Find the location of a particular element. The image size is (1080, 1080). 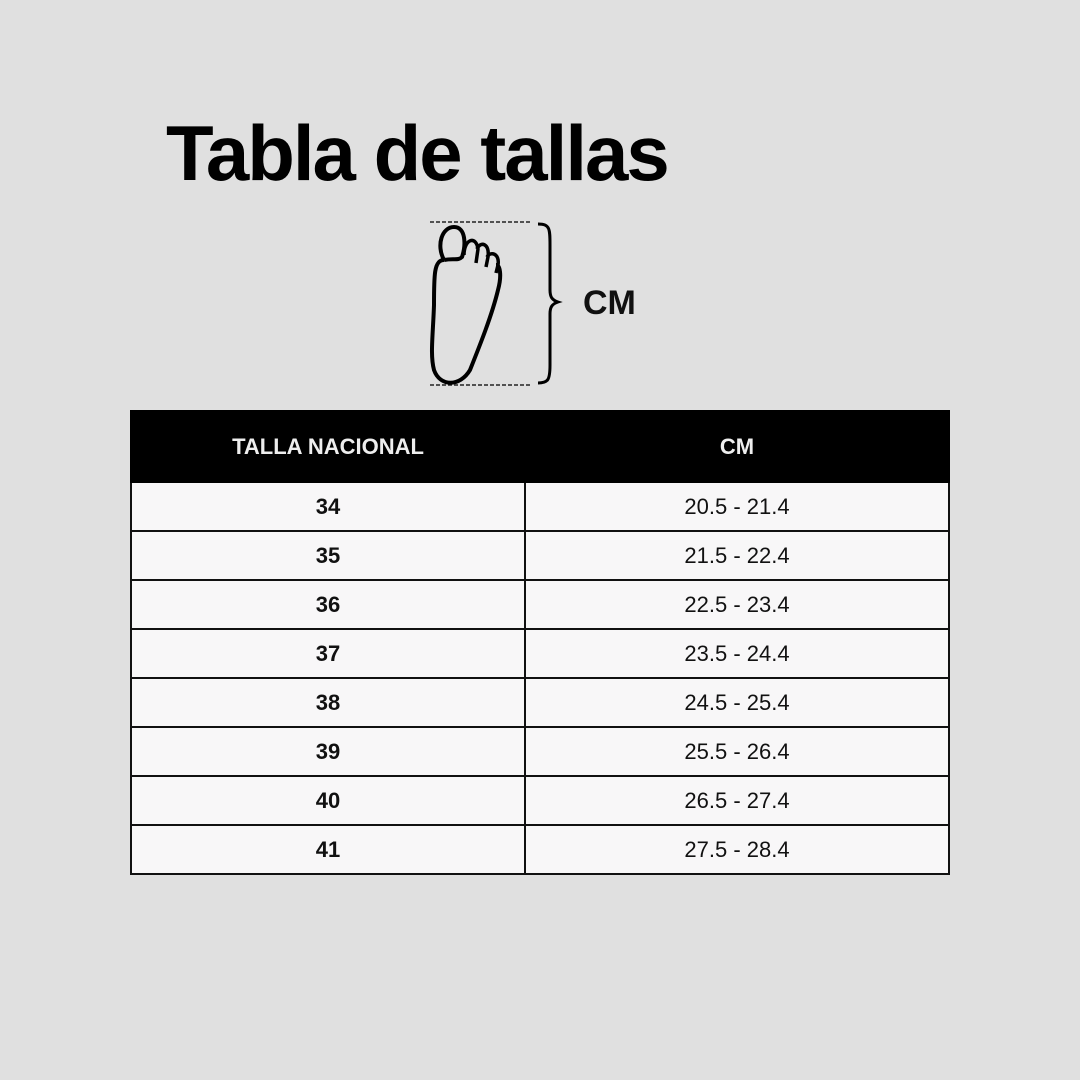

table-row: 35 21.5 - 22.4 is located at coordinates (540, 555).